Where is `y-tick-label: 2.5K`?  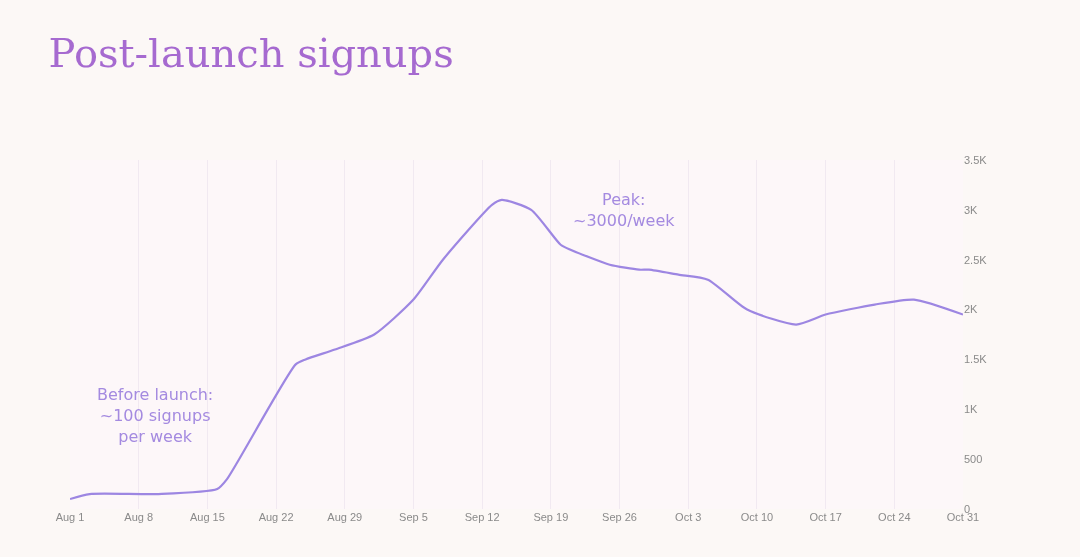 y-tick-label: 2.5K is located at coordinates (976, 259).